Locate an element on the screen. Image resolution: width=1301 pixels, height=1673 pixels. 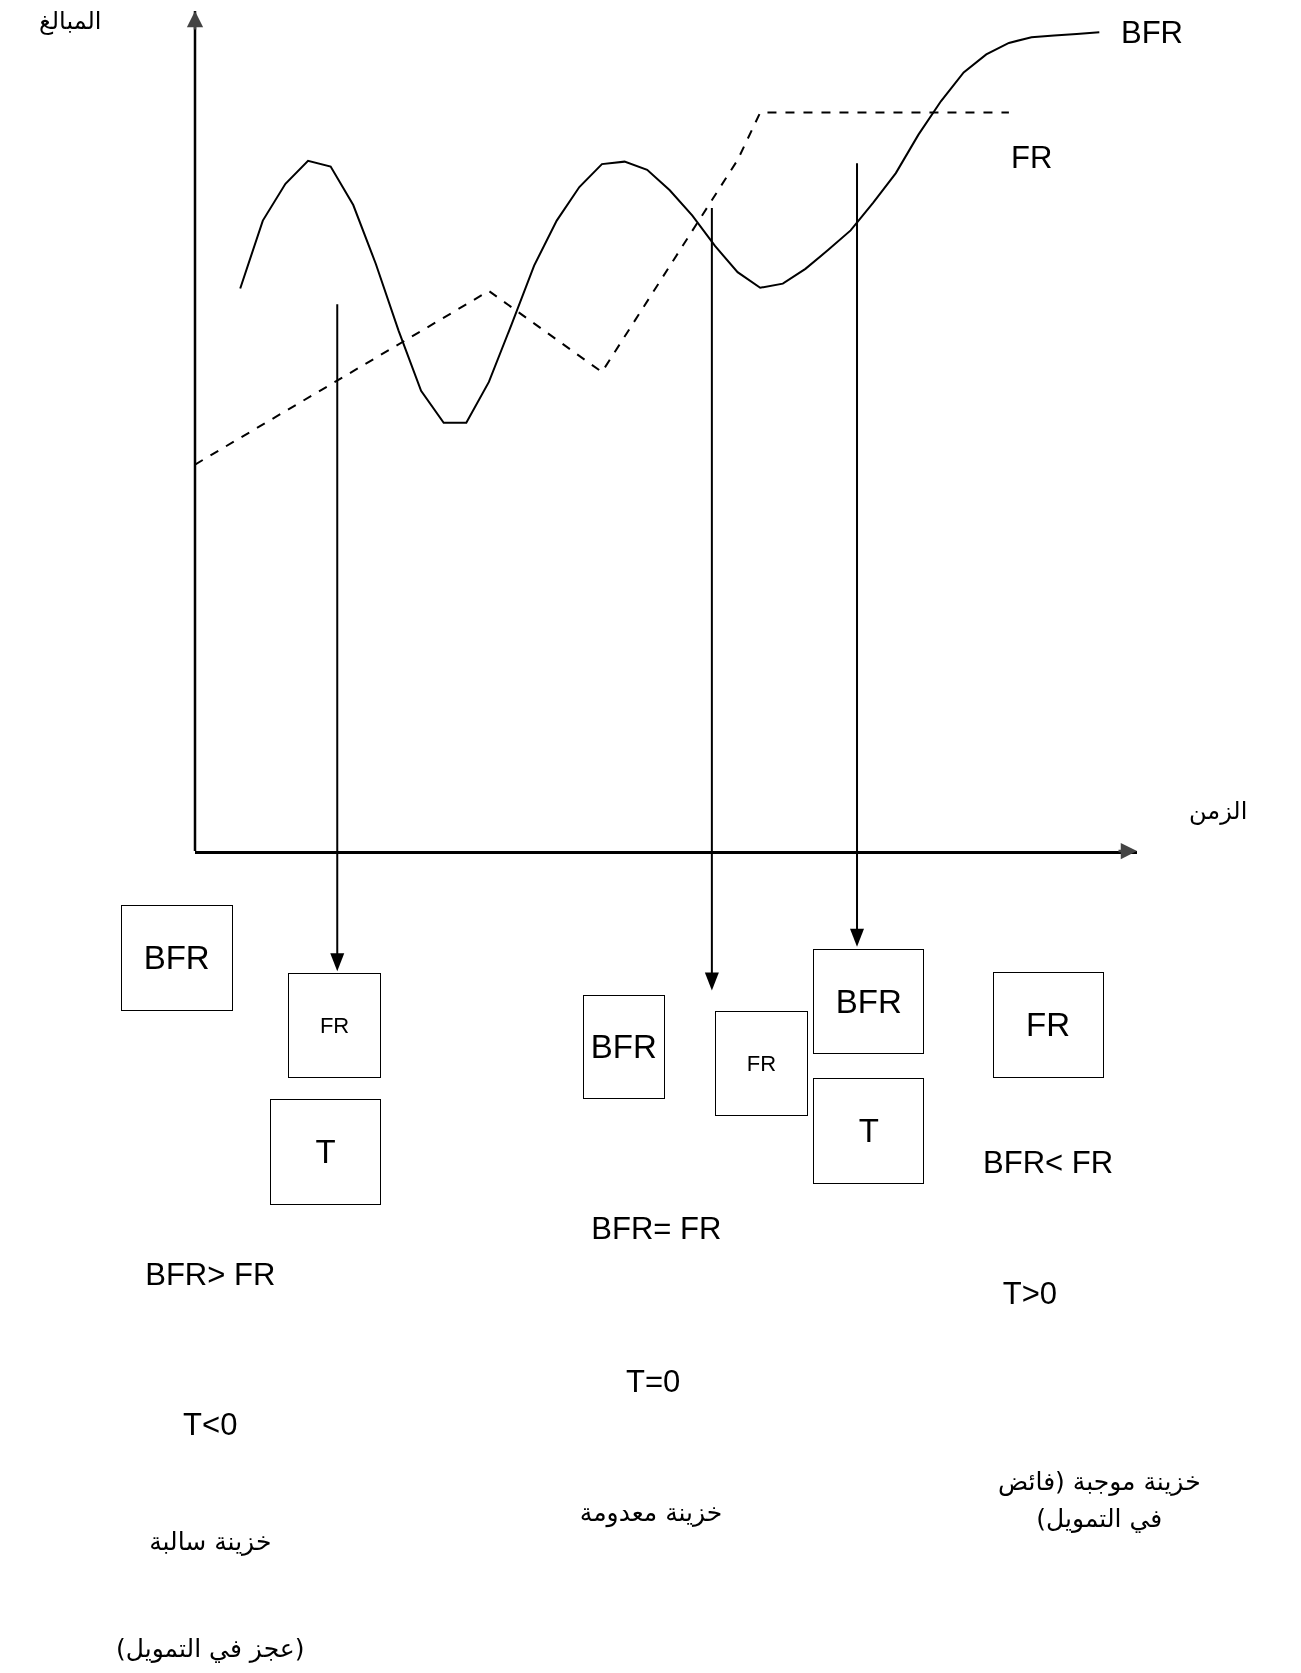
text: خزينة سالبة is located at coordinates (210, 1542).